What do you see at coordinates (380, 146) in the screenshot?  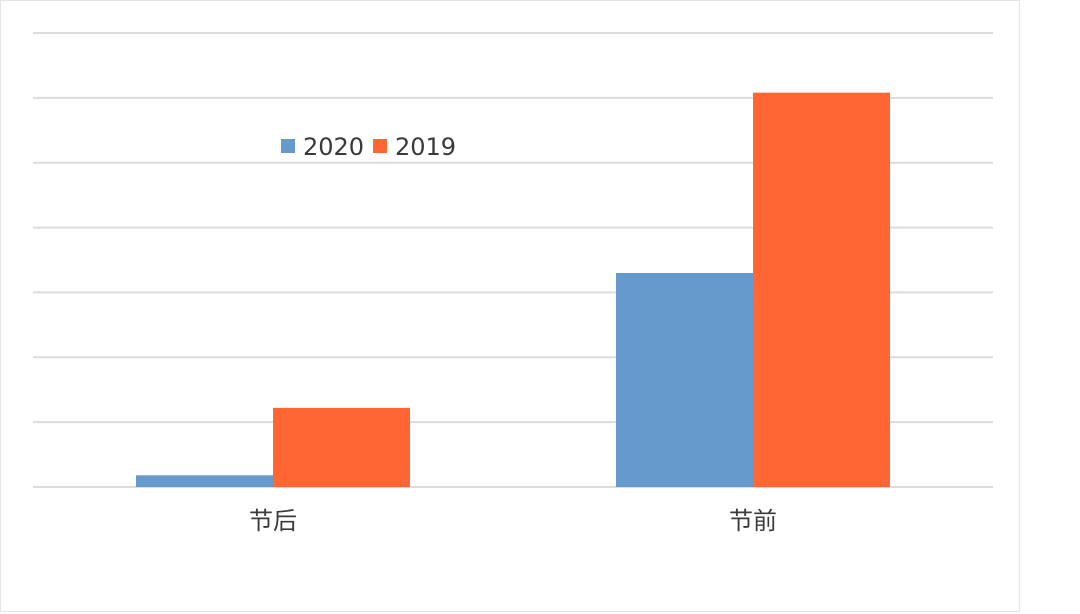 I see `legend-swatch-2019` at bounding box center [380, 146].